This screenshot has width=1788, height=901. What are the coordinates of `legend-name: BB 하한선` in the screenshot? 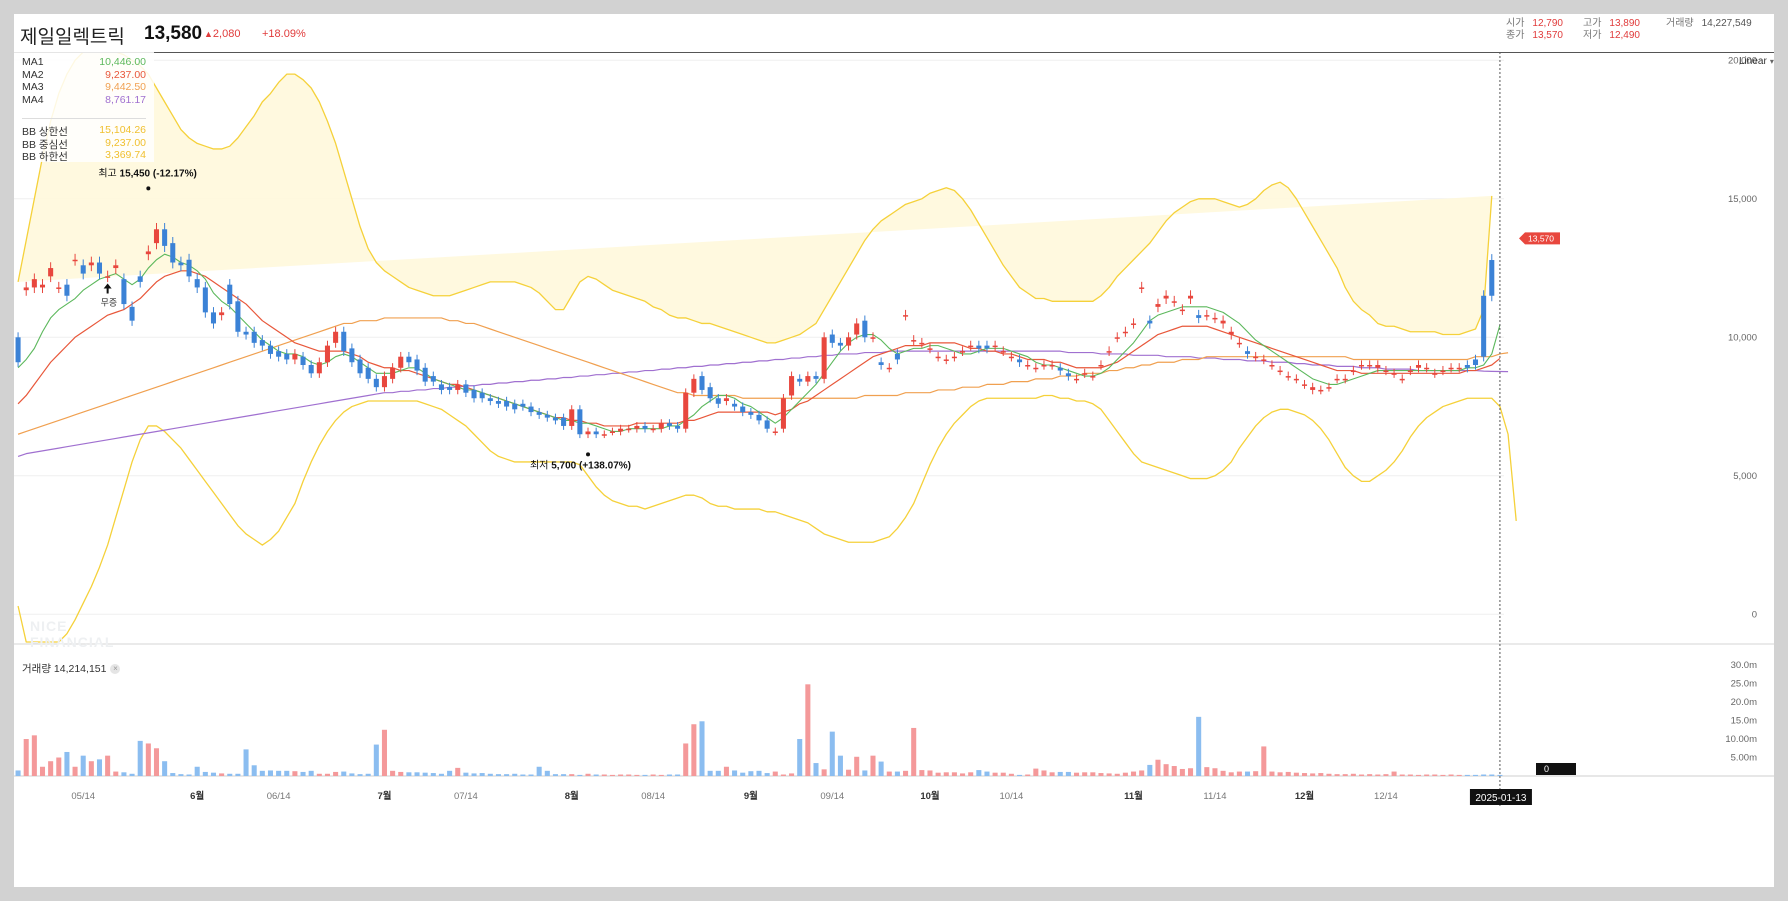 It's located at (45, 157).